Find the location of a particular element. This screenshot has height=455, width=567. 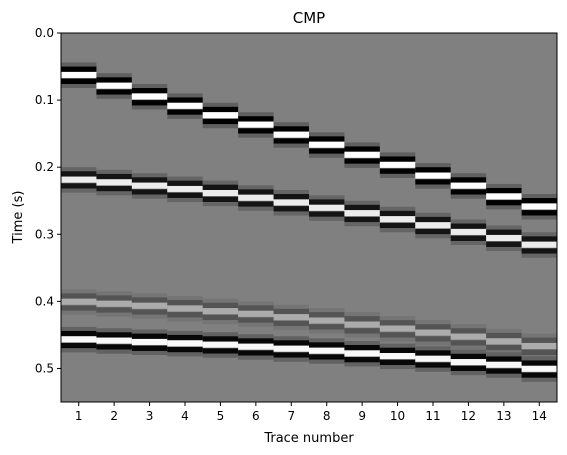

y-tick-label: 0.5 is located at coordinates (44, 368).